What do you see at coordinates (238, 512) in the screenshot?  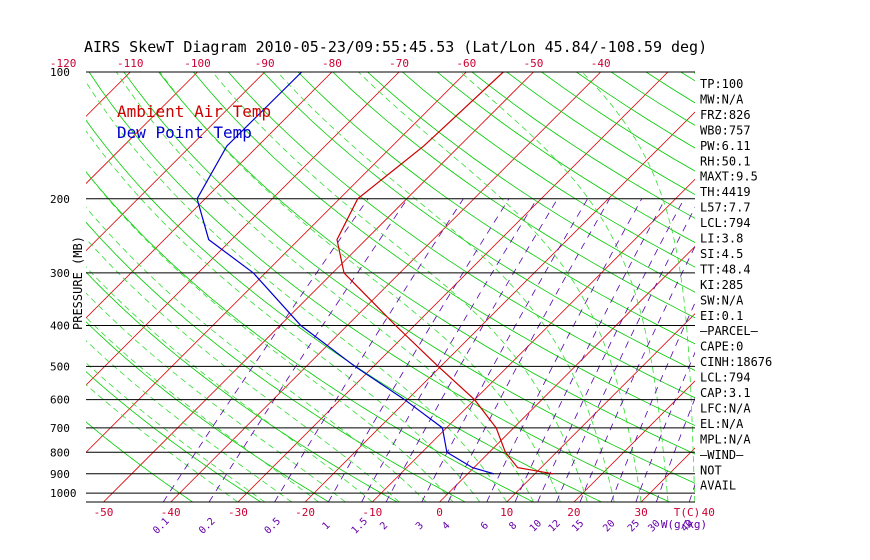 I see `temperature-tick-label: -30` at bounding box center [238, 512].